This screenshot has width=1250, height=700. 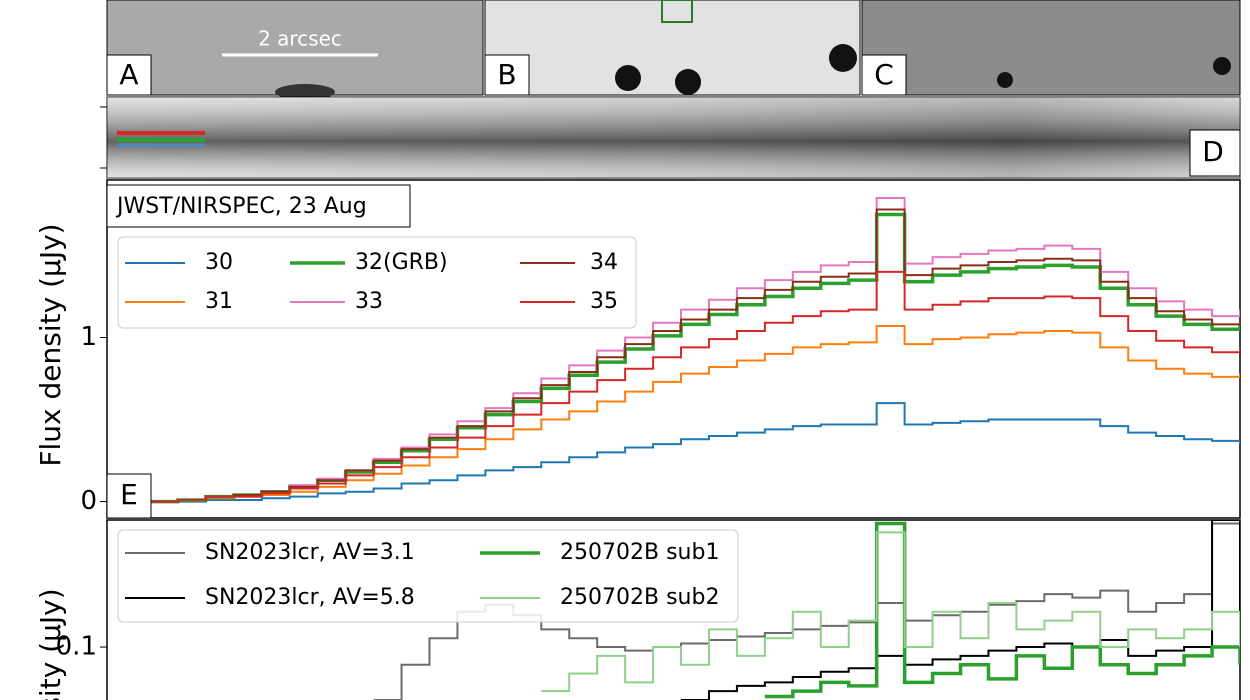 What do you see at coordinates (50, 644) in the screenshot?
I see `y-axis-label: sity (μJy)` at bounding box center [50, 644].